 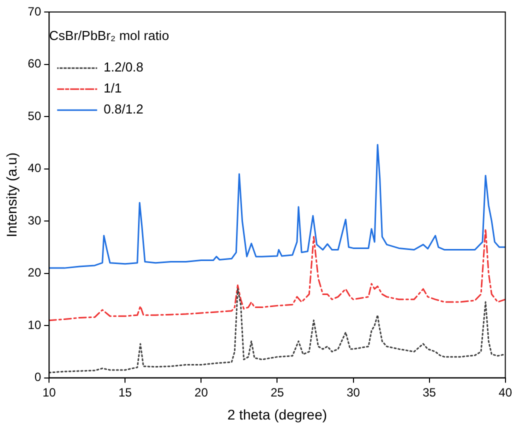 I want to click on x-tick-label: 15, so click(x=125, y=392).